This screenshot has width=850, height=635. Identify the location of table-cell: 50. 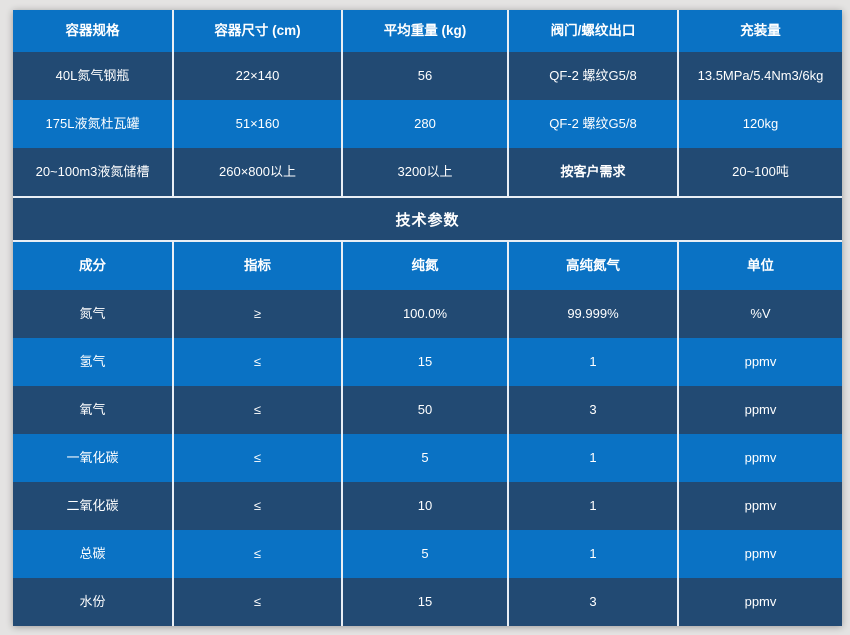
(424, 410).